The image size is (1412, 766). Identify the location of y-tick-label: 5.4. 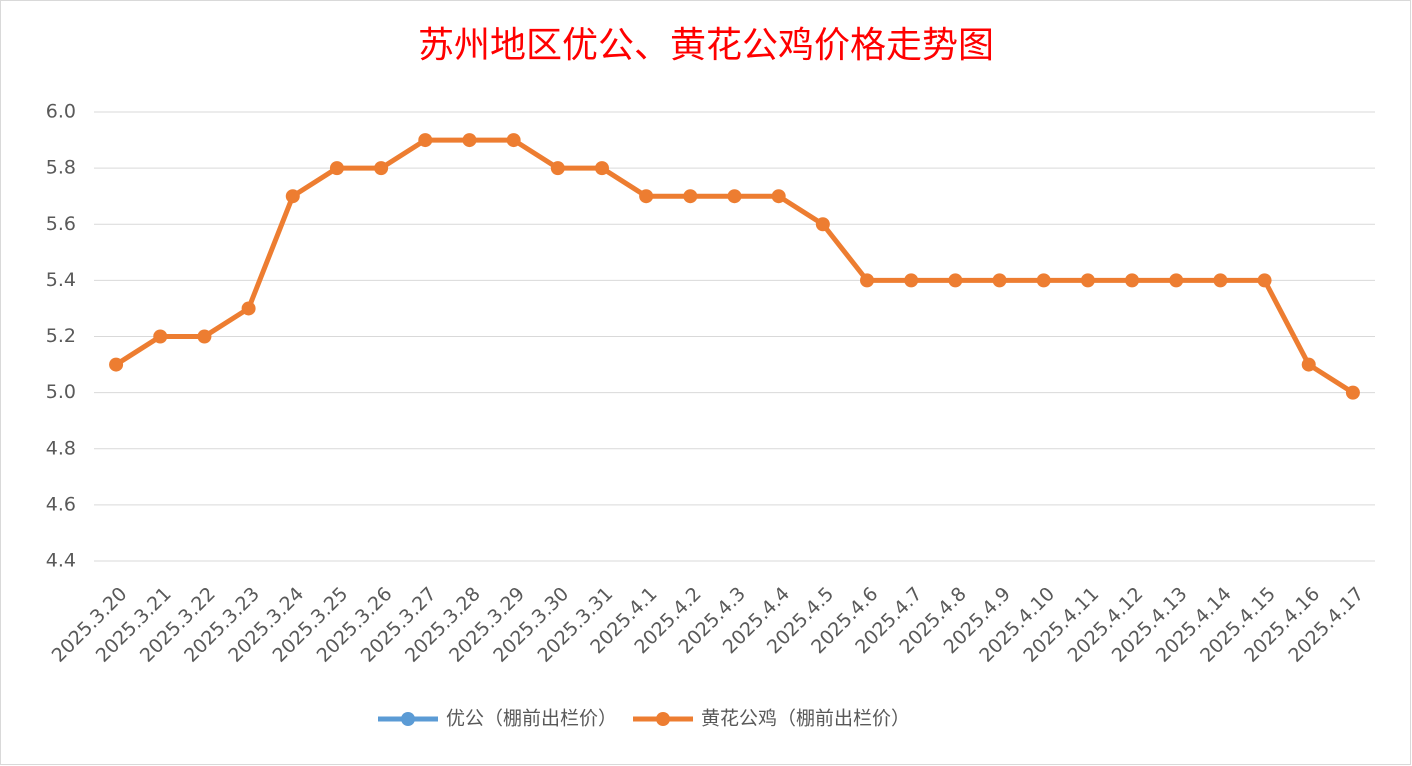
(61, 280).